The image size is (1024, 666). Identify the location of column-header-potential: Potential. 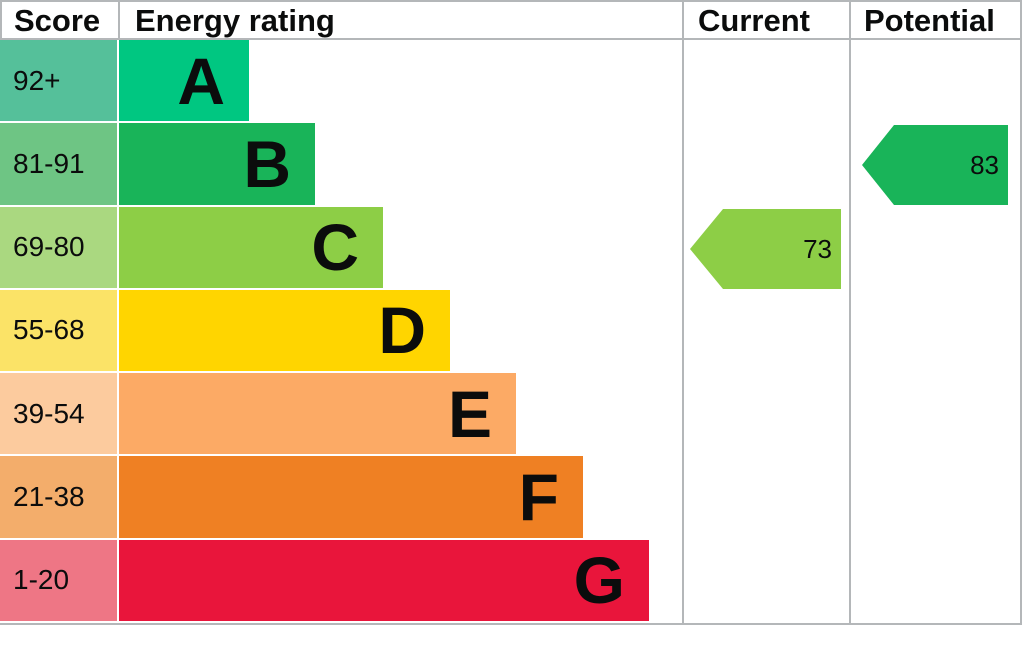
(929, 20).